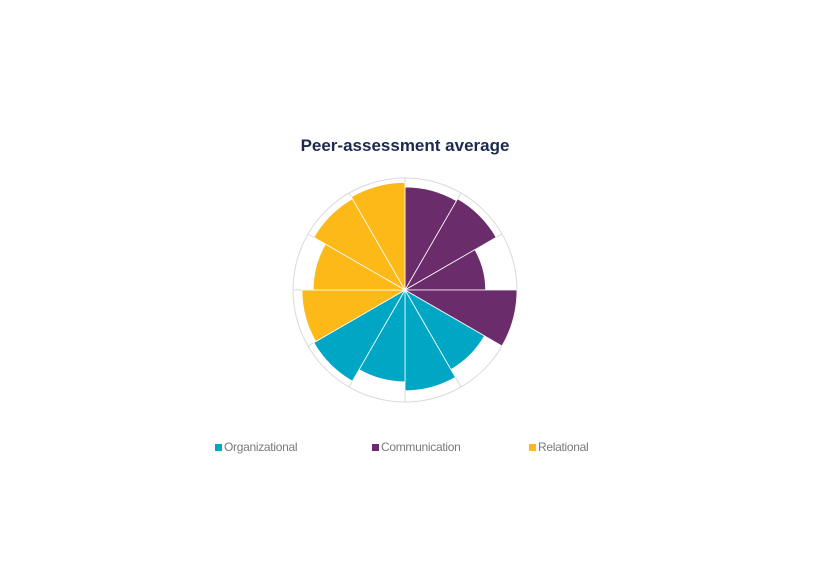  I want to click on slices-layer, so click(409, 287).